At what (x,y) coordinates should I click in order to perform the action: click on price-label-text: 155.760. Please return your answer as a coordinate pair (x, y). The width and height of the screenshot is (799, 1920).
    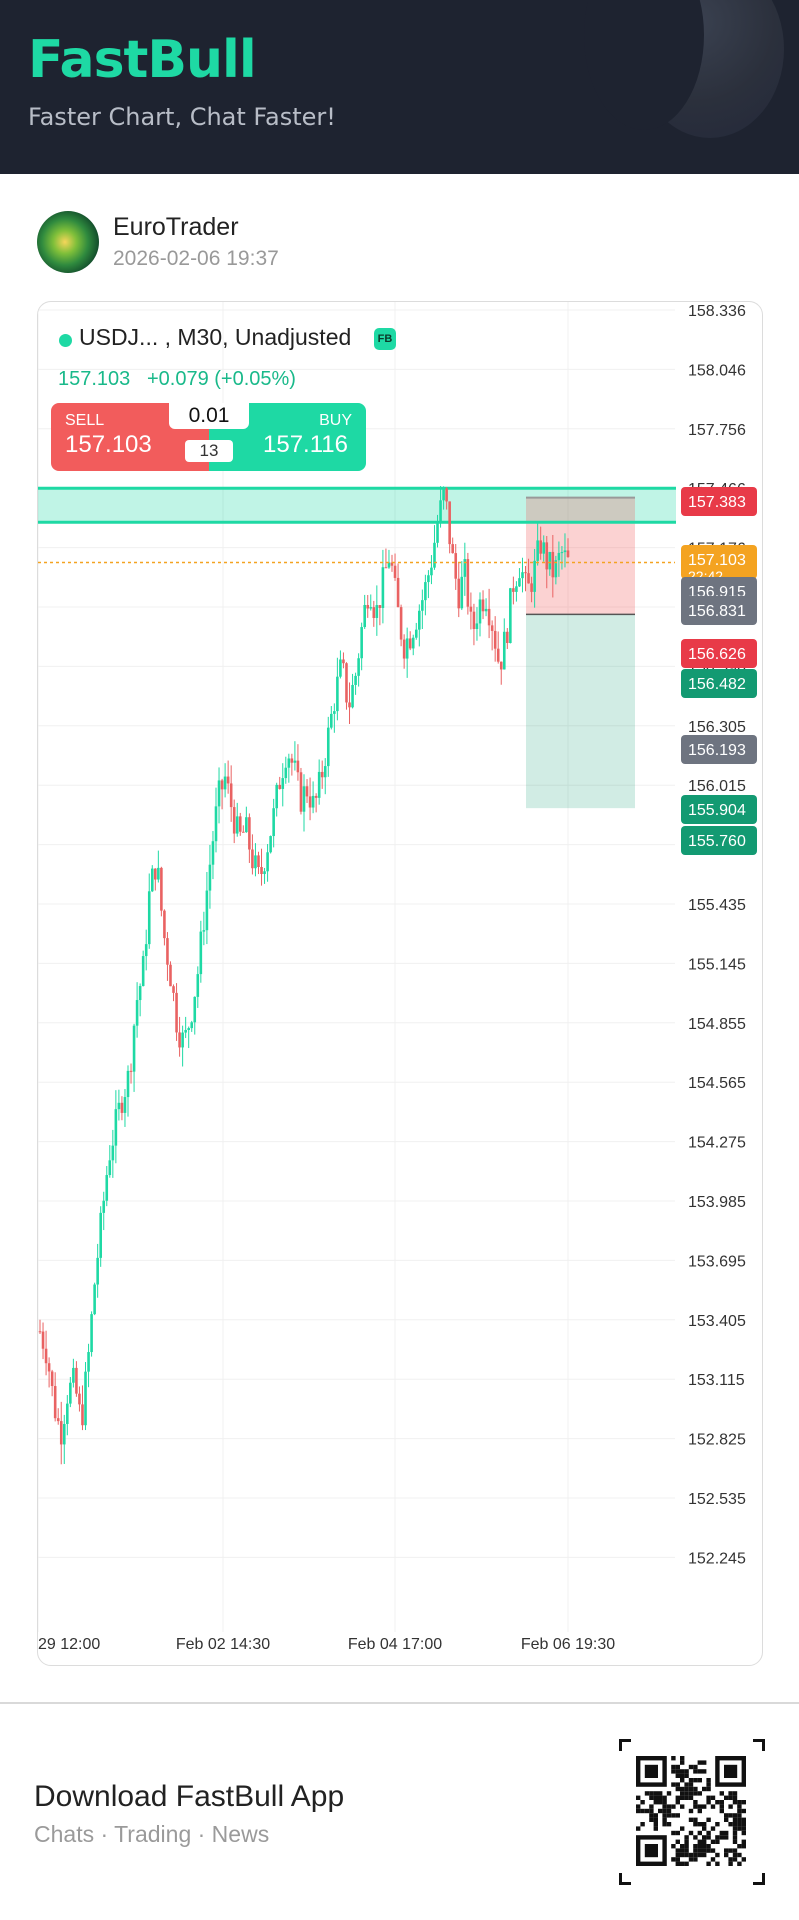
    Looking at the image, I should click on (717, 841).